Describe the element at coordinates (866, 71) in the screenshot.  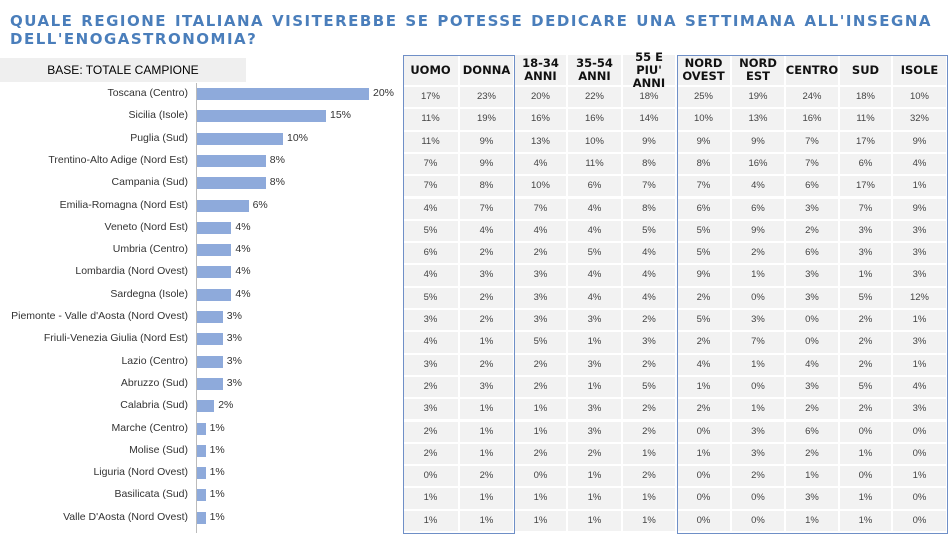
I see `column-header: SUD` at that location.